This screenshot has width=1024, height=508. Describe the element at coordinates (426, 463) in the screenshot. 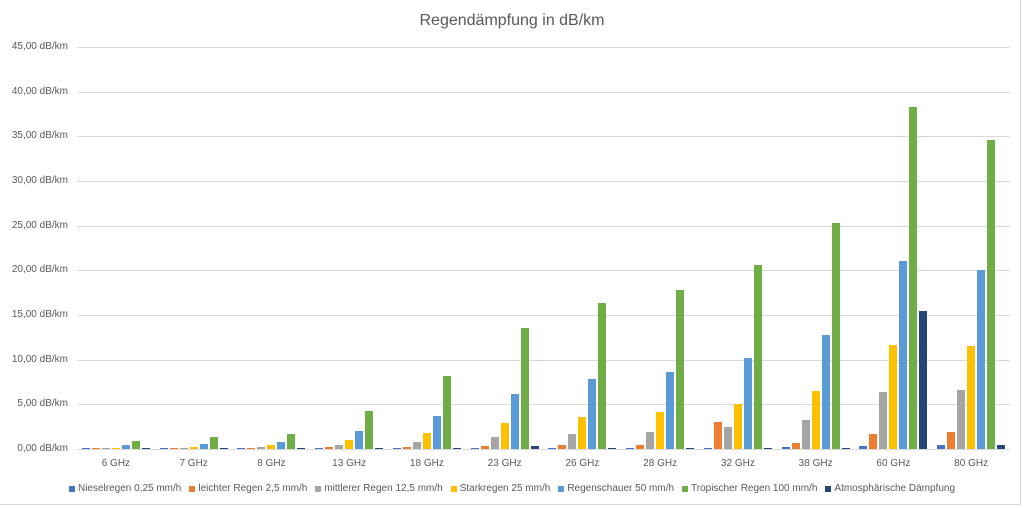

I see `x-tick-label: 18 GHz` at that location.